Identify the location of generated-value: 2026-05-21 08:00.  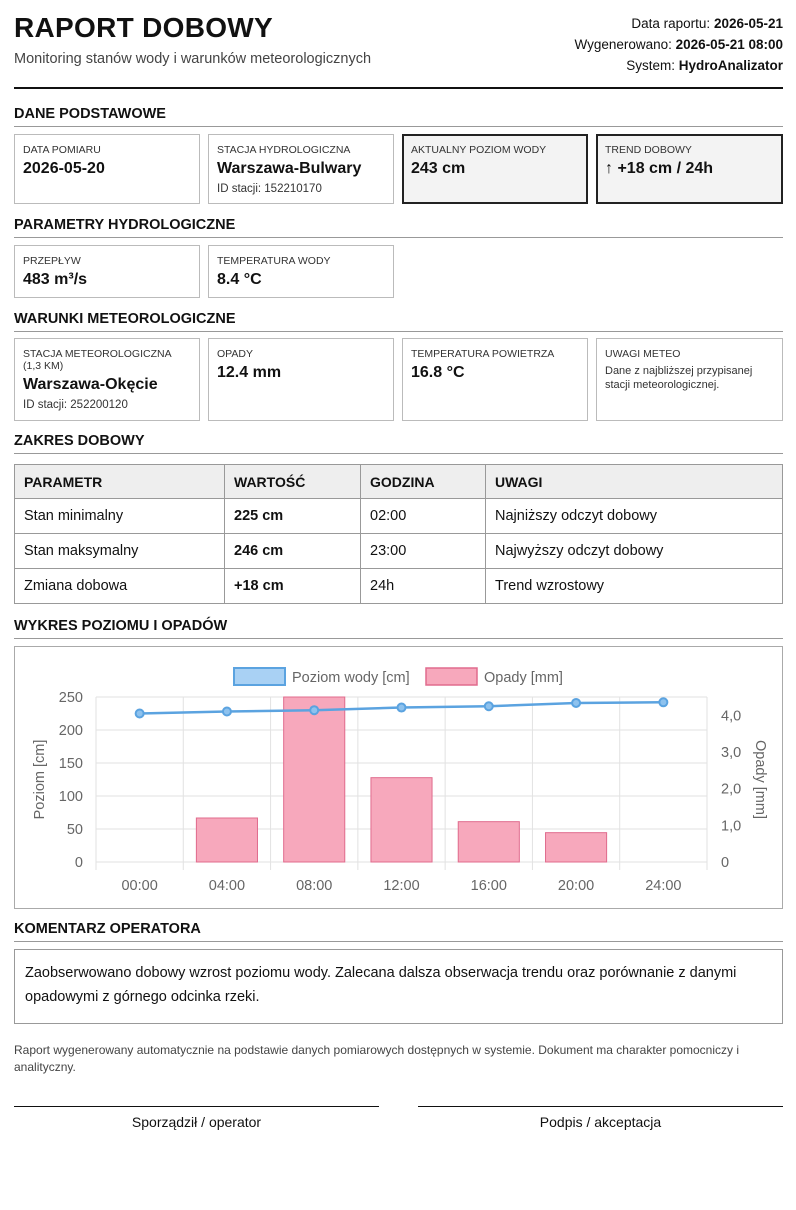
(729, 44).